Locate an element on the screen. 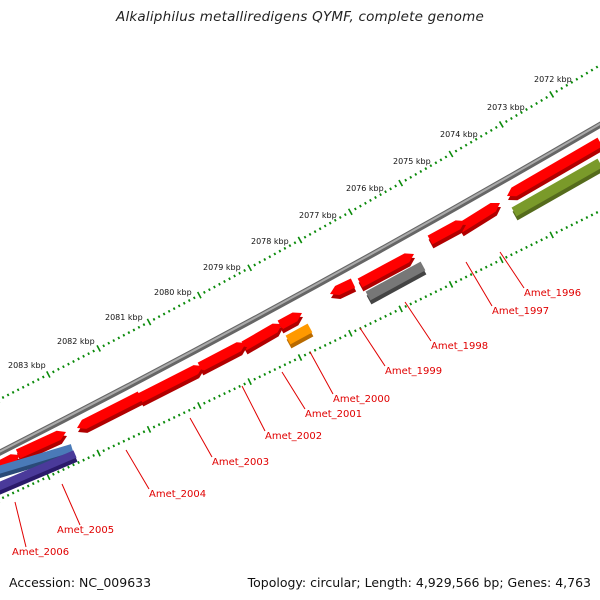  kbp-label: 2080 kbp is located at coordinates (173, 292).